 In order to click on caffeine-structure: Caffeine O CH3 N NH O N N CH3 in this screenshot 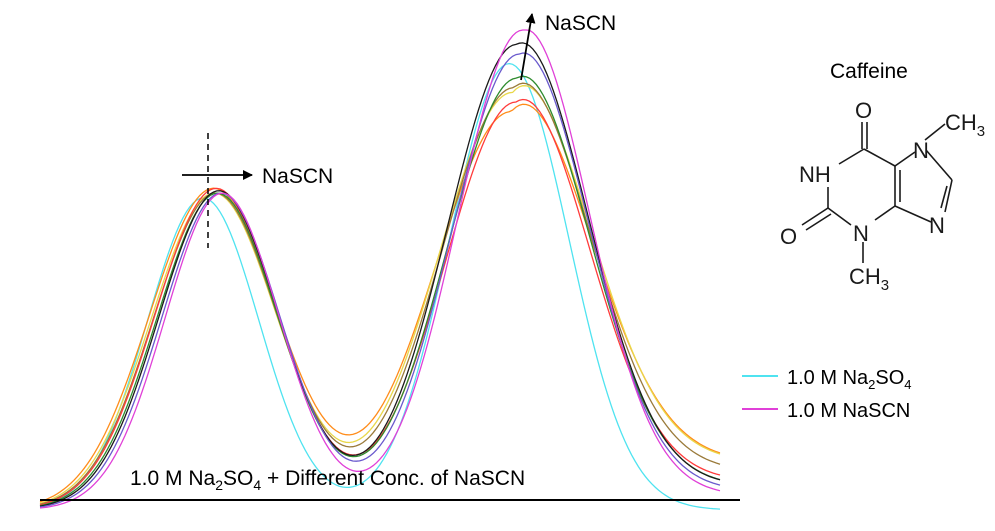, I will do `click(882, 177)`.